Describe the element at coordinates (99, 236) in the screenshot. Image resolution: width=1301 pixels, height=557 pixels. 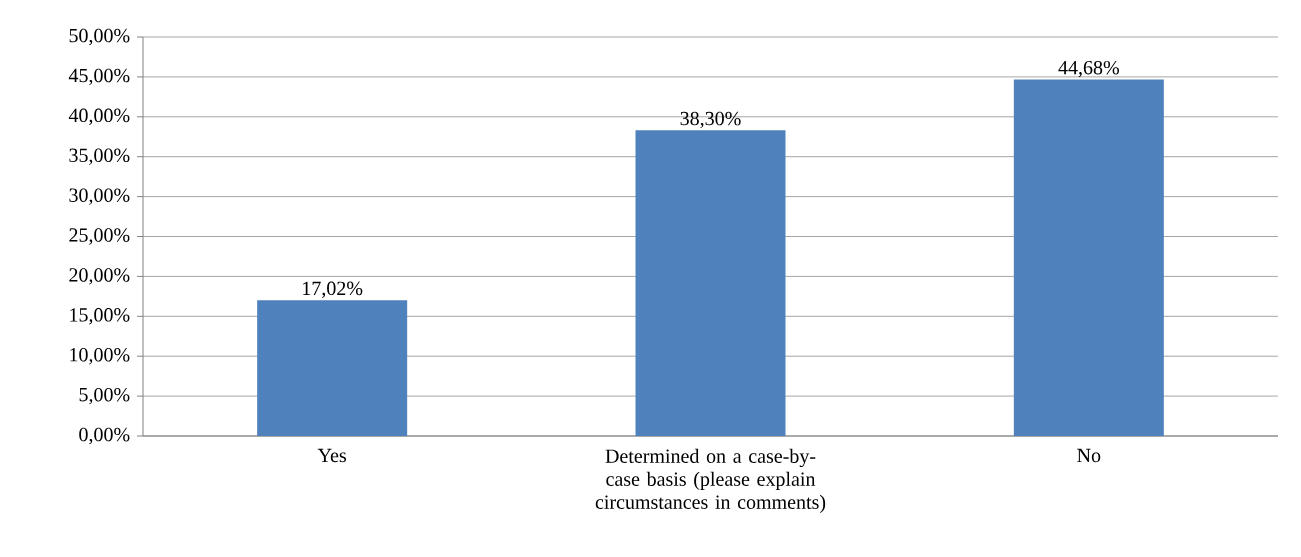
I see `y-tick-label: 25,00%` at that location.